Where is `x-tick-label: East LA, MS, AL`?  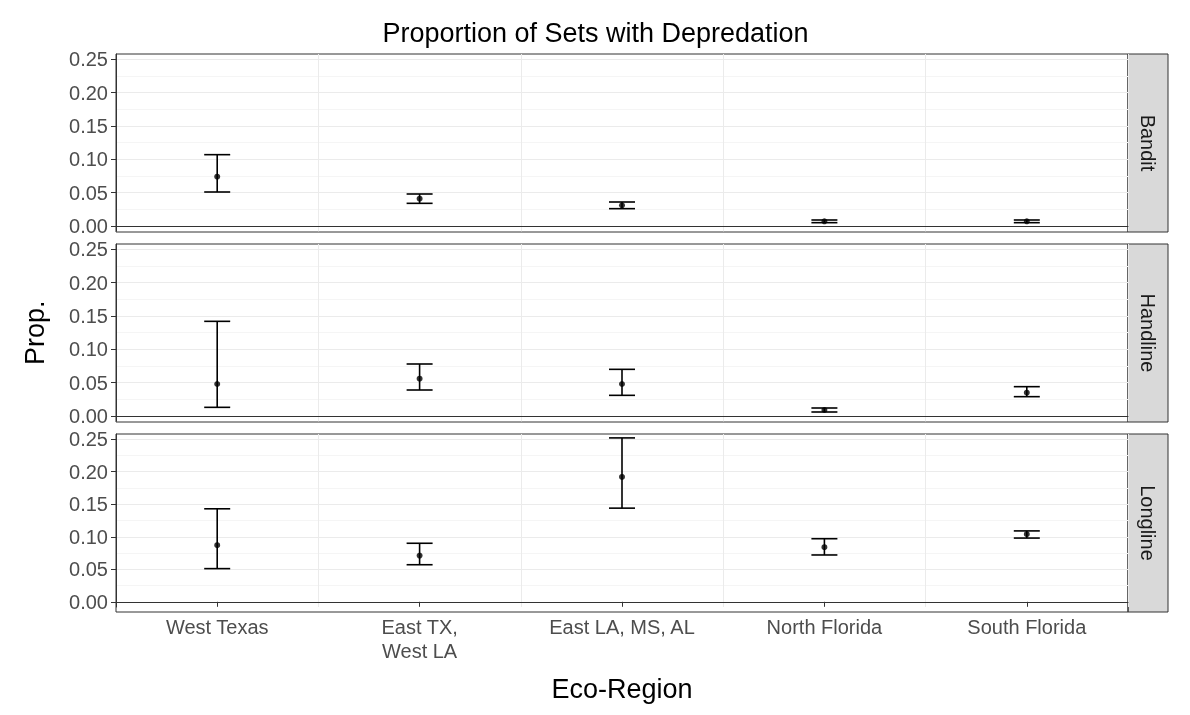
x-tick-label: East LA, MS, AL is located at coordinates (622, 627).